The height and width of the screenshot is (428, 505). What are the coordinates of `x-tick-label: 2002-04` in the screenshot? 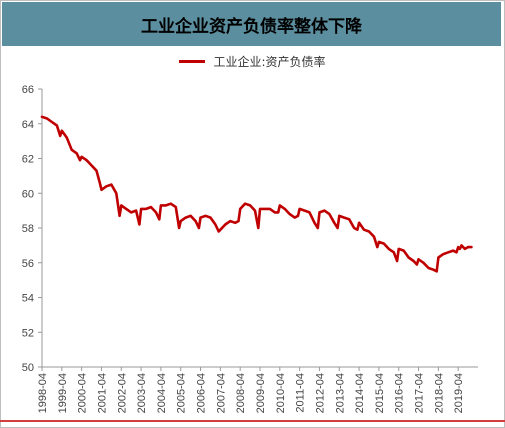 It's located at (122, 393).